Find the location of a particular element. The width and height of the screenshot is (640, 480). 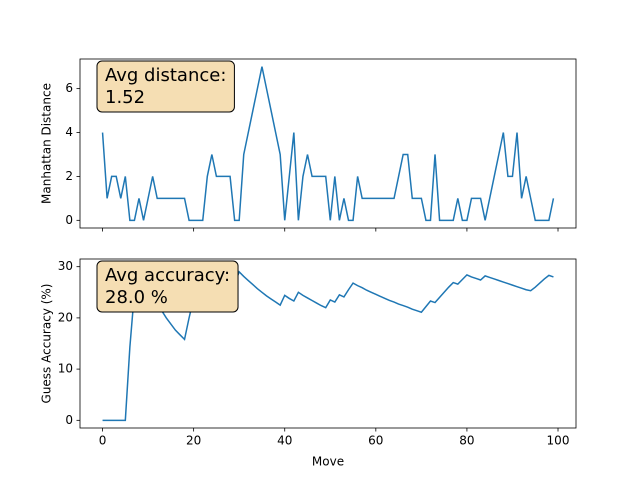

y-tick-label: 2 is located at coordinates (69, 176).